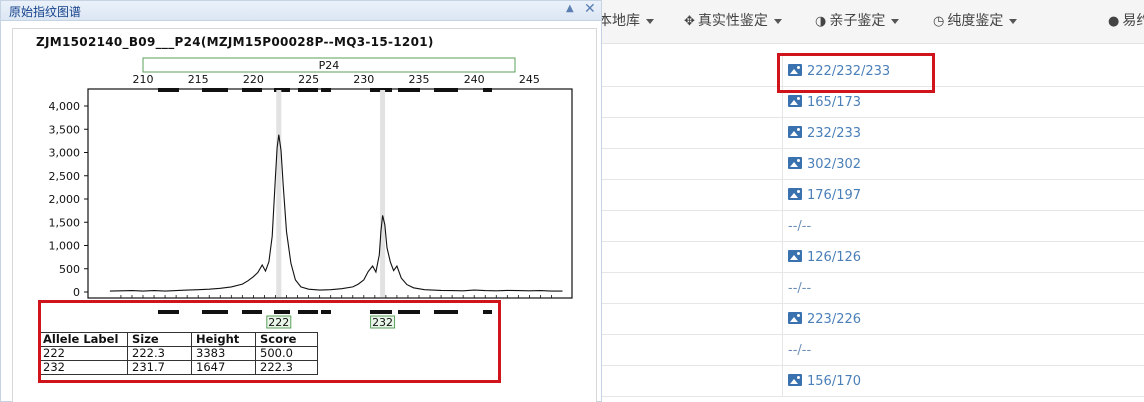 The width and height of the screenshot is (1144, 402). Describe the element at coordinates (834, 257) in the screenshot. I see `fingerprint-link-text: 126/126` at that location.